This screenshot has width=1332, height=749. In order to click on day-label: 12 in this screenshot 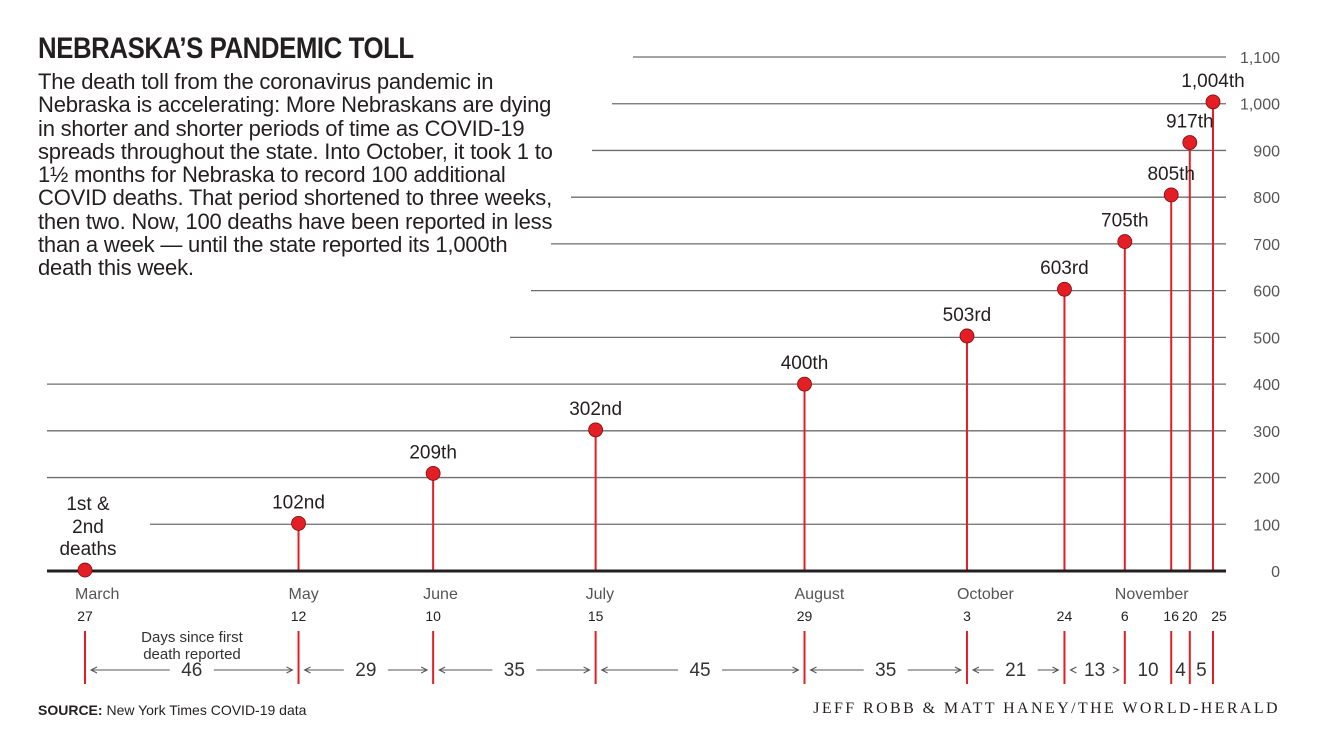, I will do `click(299, 616)`.